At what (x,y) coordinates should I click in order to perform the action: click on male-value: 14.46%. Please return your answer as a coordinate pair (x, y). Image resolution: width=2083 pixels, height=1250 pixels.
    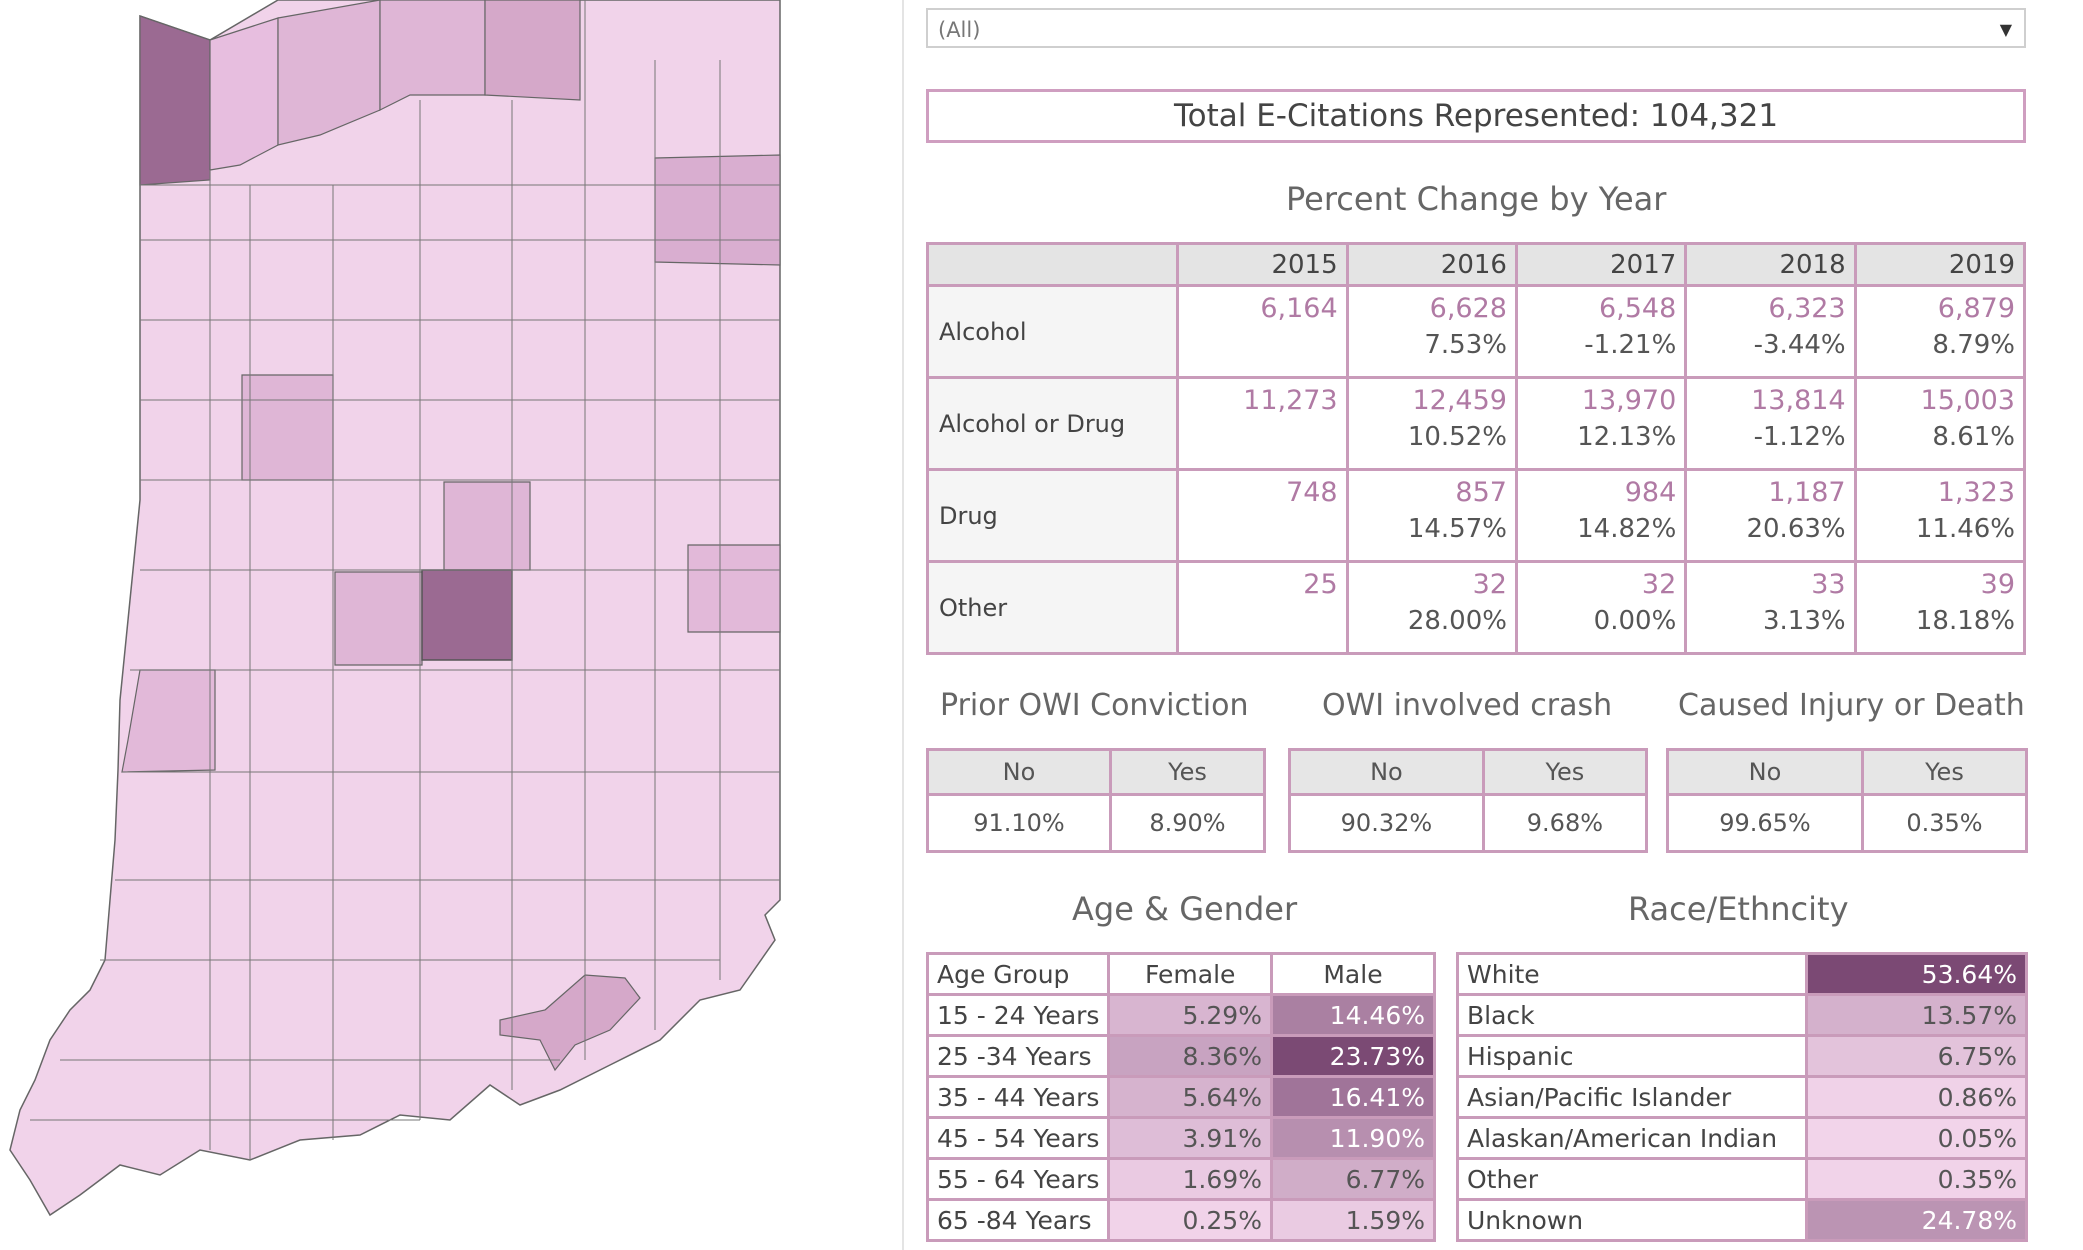
    Looking at the image, I should click on (1353, 1015).